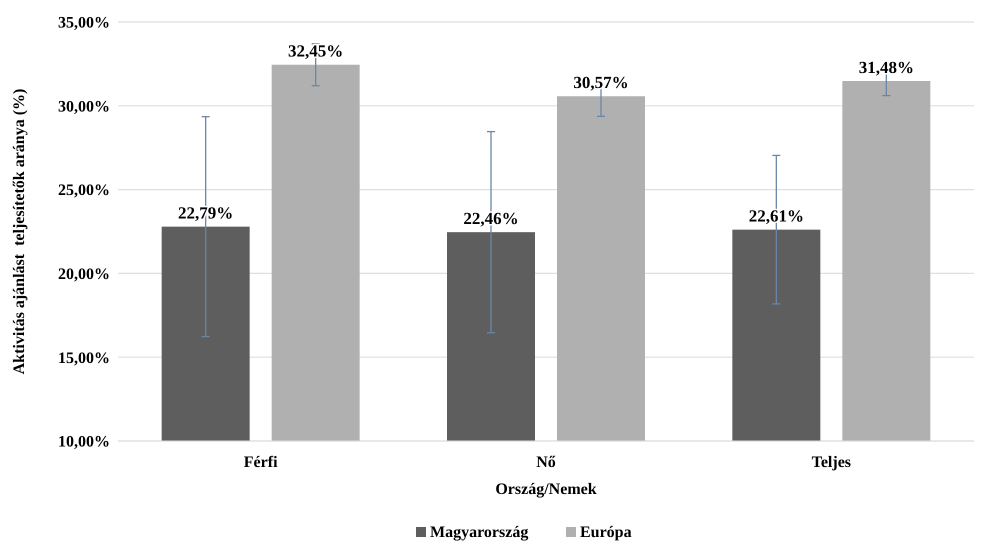 The image size is (982, 545). What do you see at coordinates (546, 489) in the screenshot?
I see `x-axis-title: Ország/Nemek` at bounding box center [546, 489].